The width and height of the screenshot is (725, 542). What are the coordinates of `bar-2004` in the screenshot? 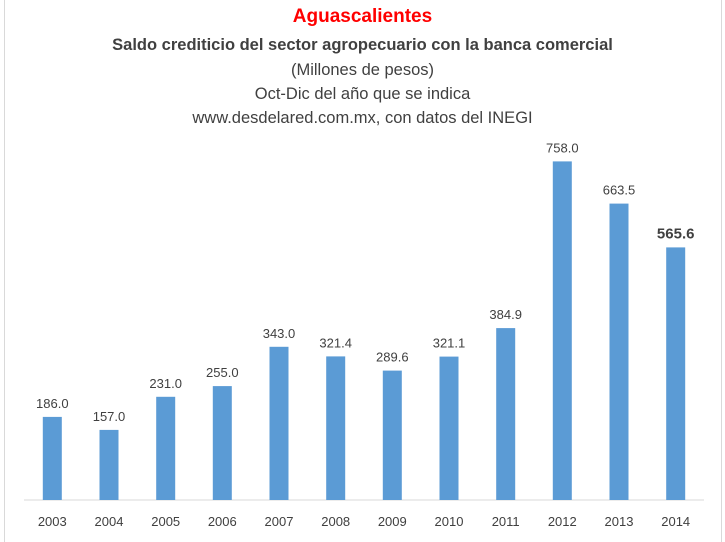 It's located at (109, 464).